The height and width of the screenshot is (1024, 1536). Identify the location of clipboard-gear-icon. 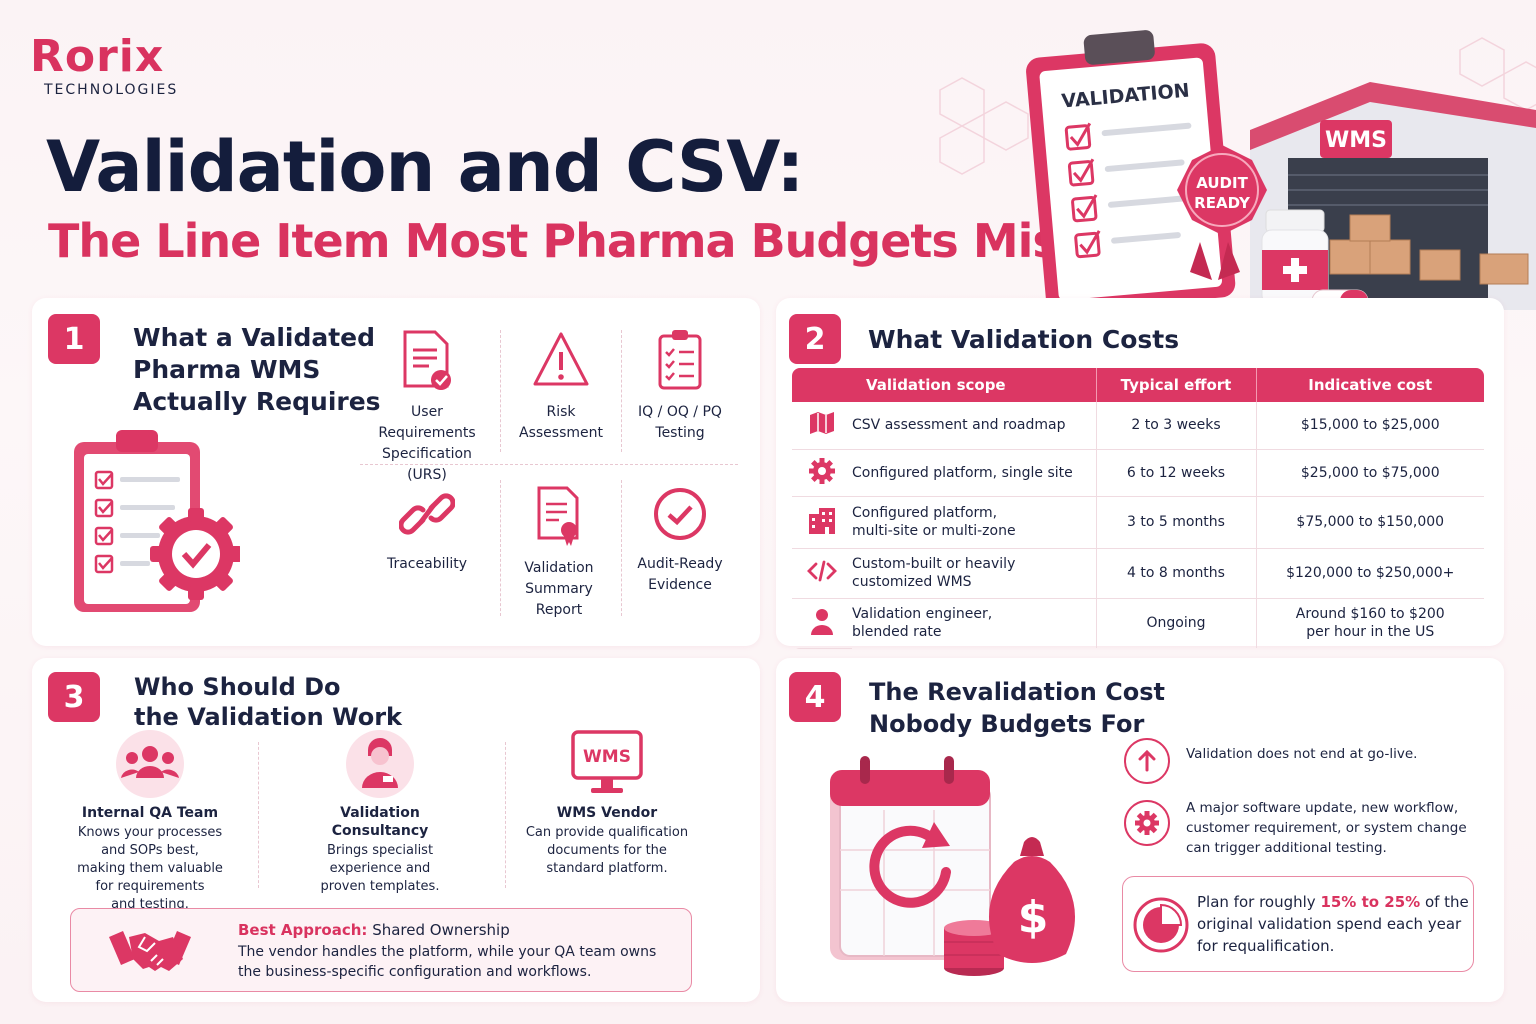
(157, 521).